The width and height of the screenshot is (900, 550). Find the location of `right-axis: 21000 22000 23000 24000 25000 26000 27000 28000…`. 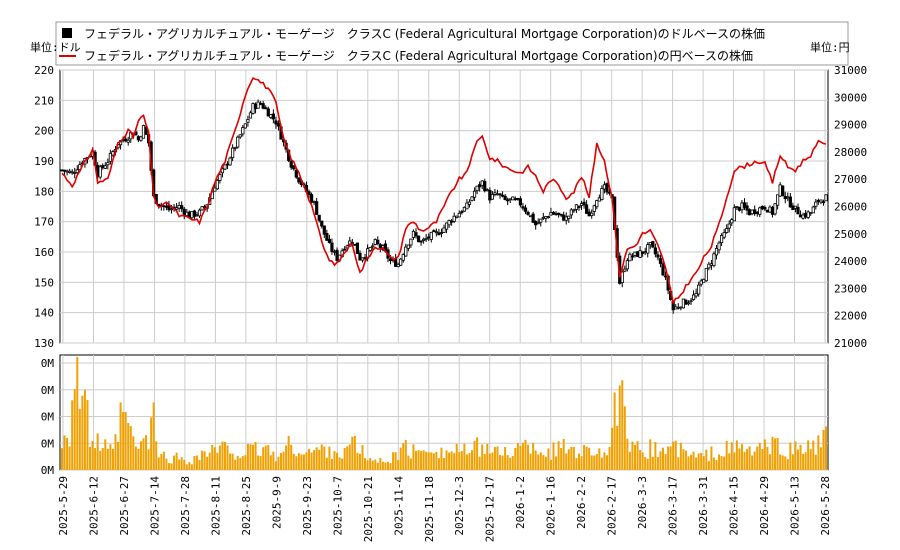

right-axis: 21000 22000 23000 24000 25000 26000 27000 28000… is located at coordinates (850, 207).